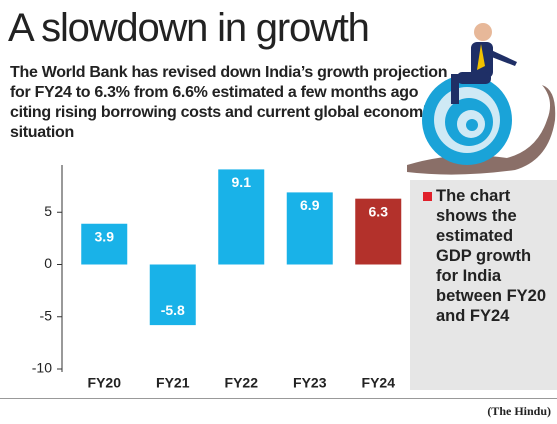 The height and width of the screenshot is (424, 557). I want to click on y-tick-label: 5, so click(48, 211).